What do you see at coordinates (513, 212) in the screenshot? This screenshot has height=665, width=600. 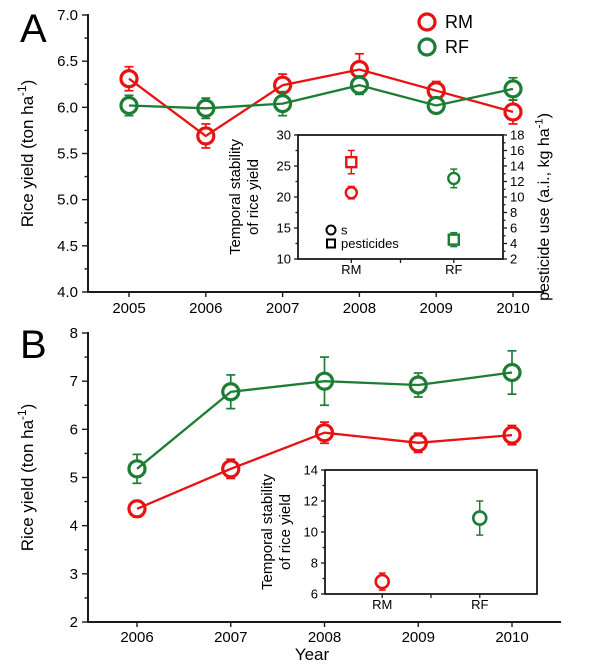 I see `inset-right-tick-label: 8` at bounding box center [513, 212].